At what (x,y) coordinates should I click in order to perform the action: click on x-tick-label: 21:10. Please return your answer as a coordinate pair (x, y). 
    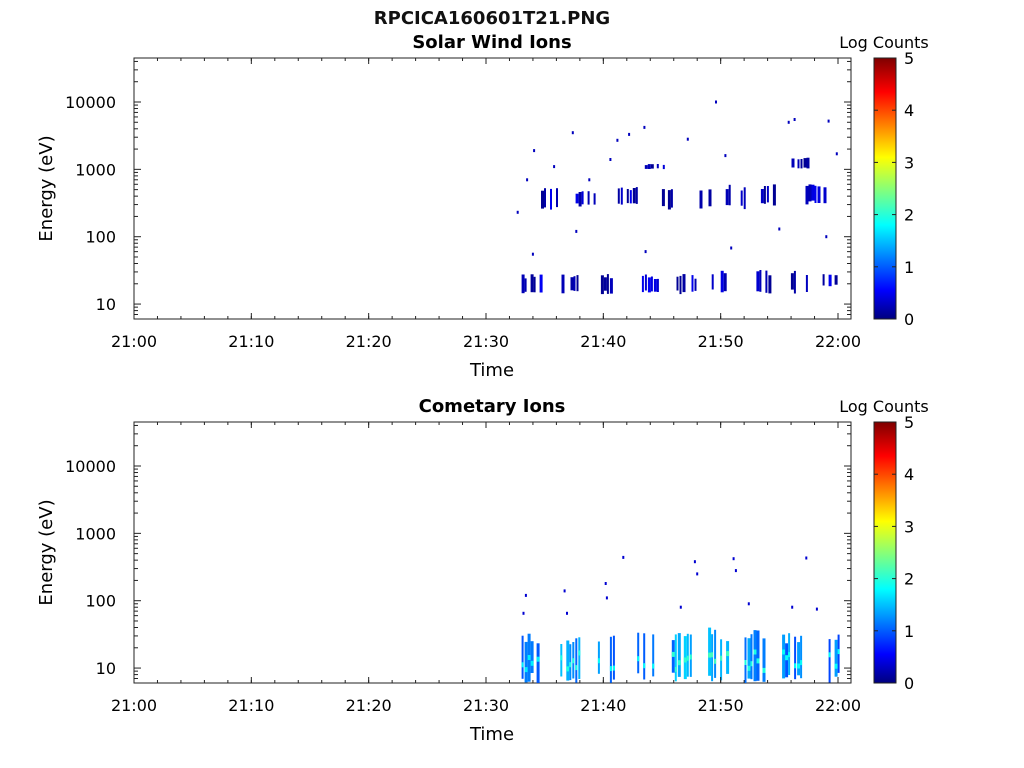
    Looking at the image, I should click on (251, 705).